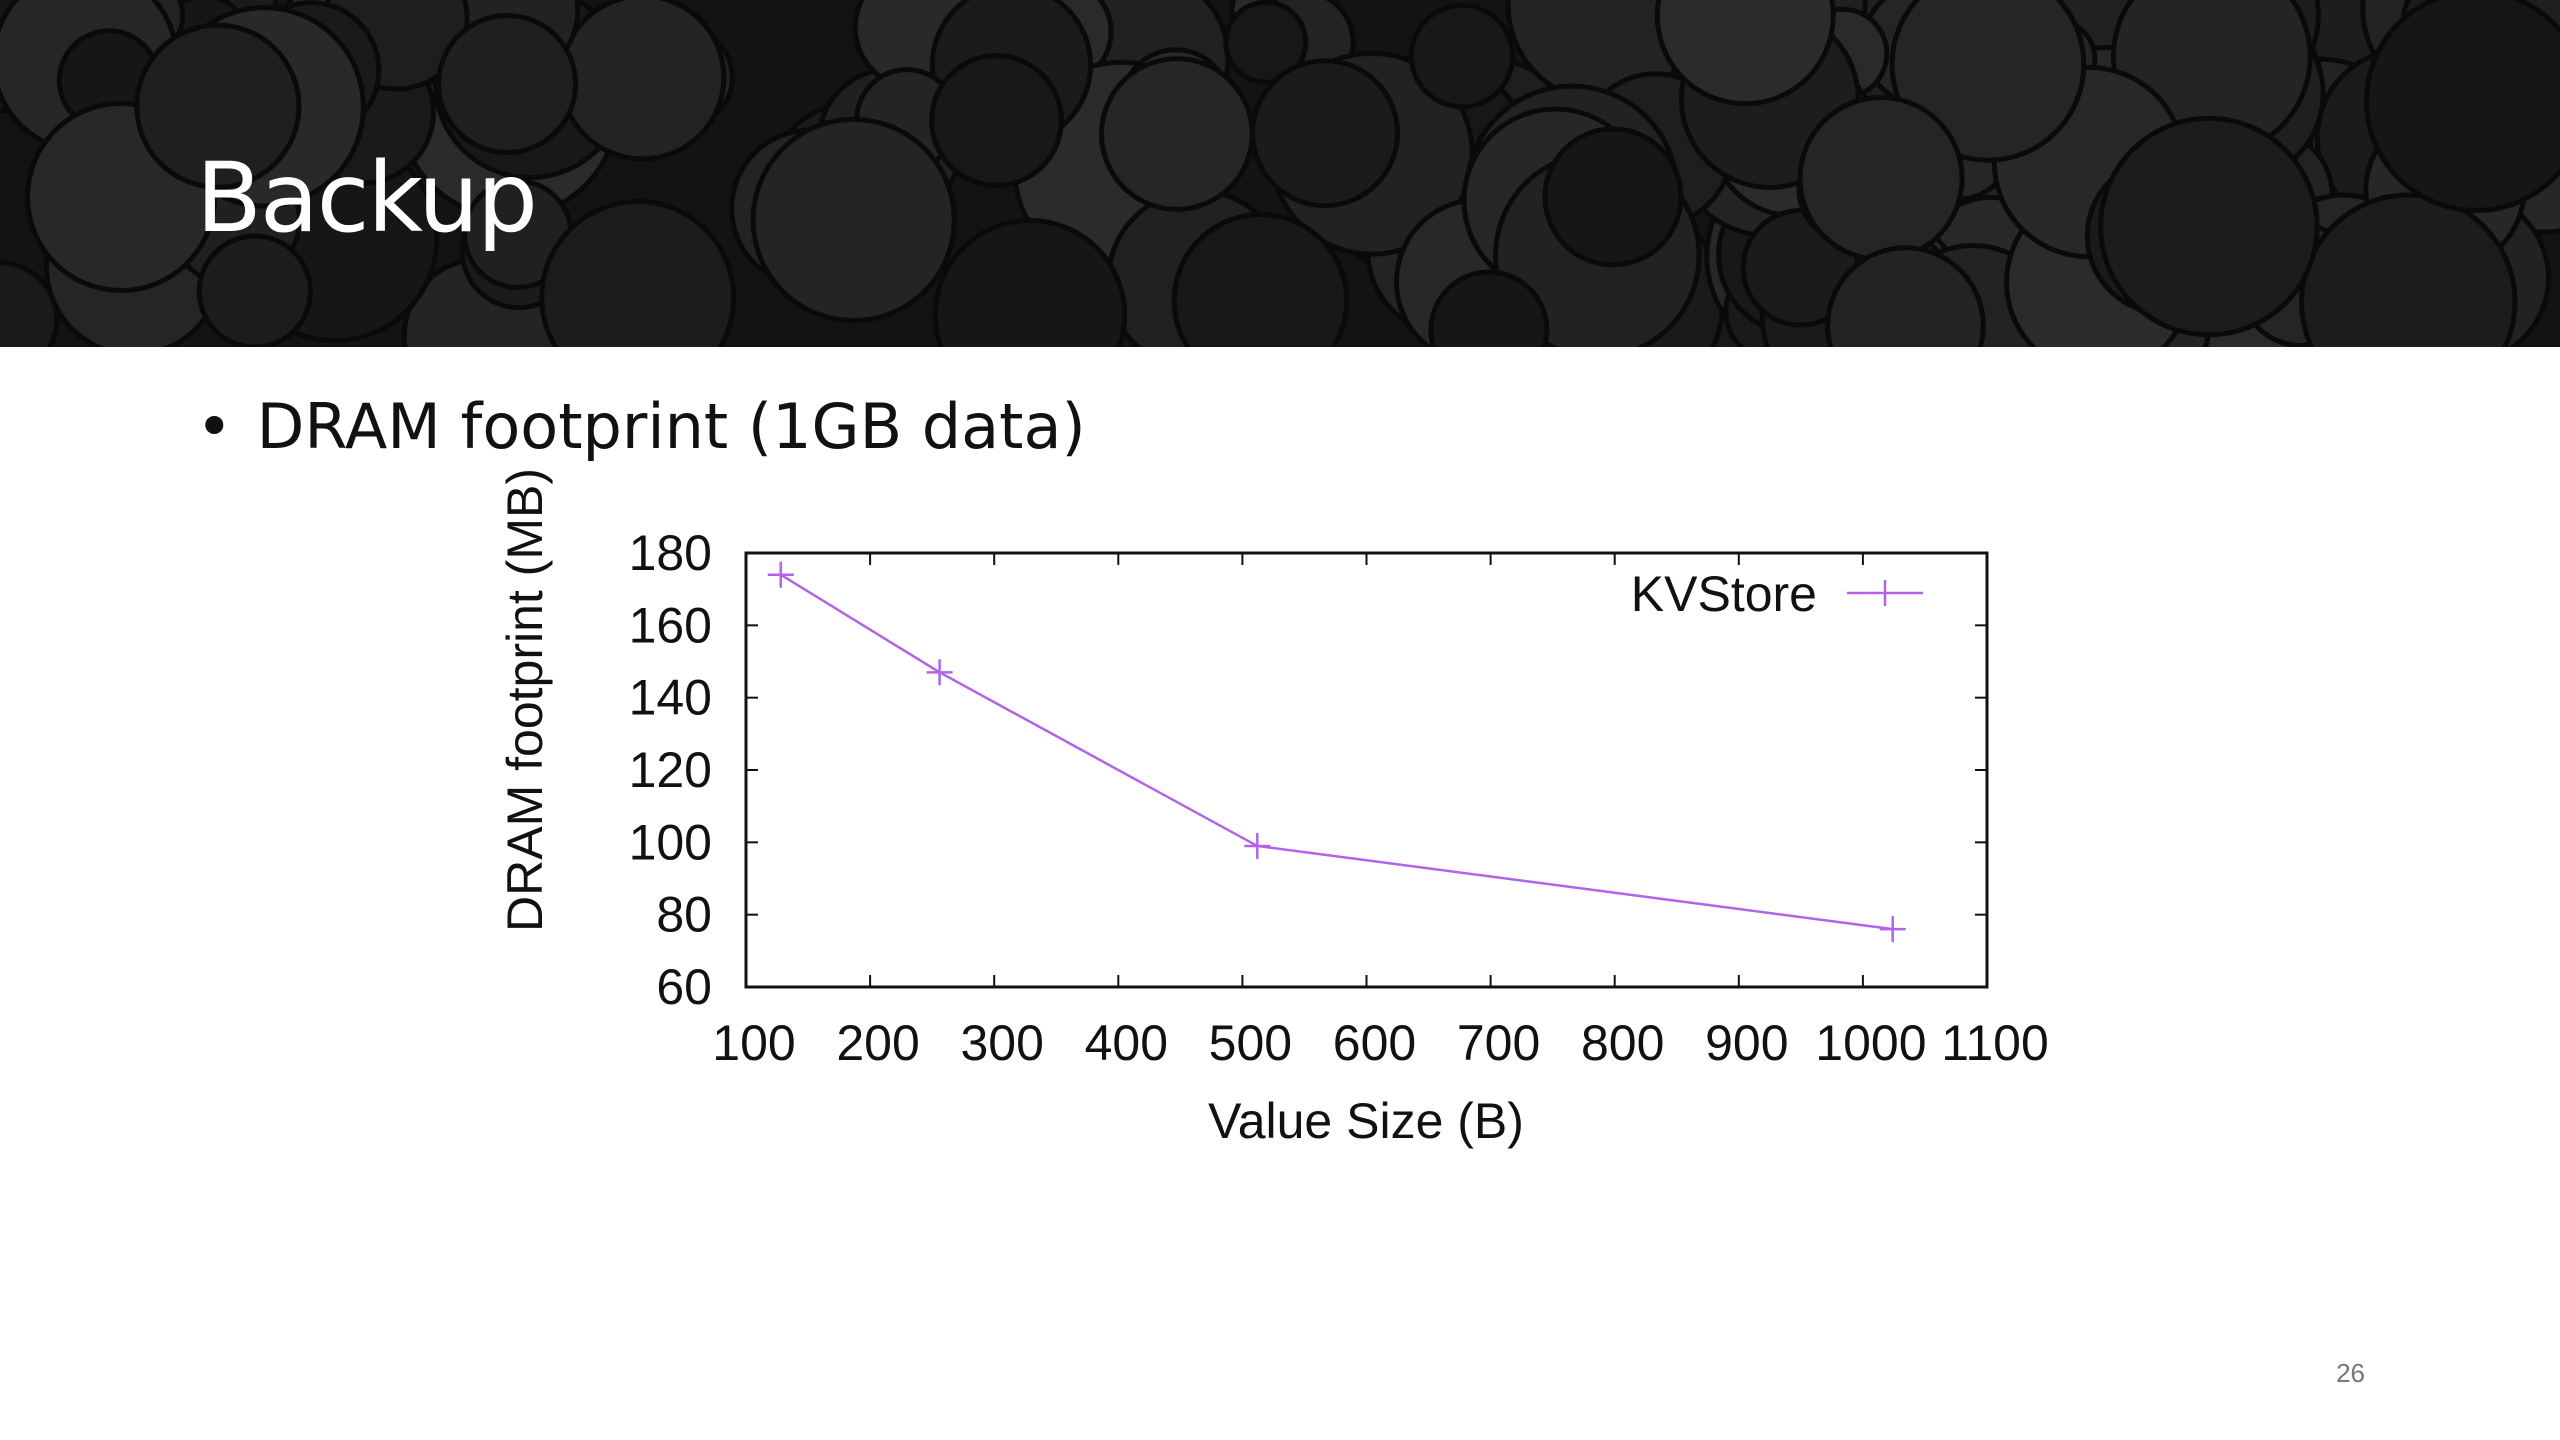 This screenshot has height=1440, width=2560. I want to click on plot-frame, so click(1366, 770).